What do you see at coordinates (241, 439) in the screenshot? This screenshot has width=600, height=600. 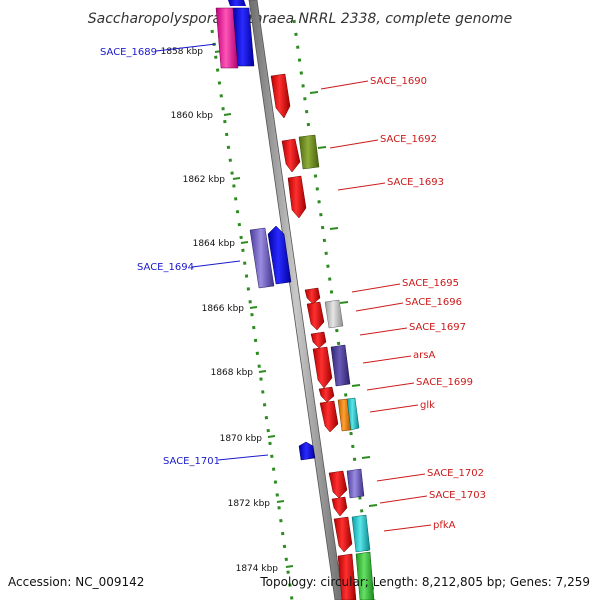 I see `tick-label: 1870 kbp` at bounding box center [241, 439].